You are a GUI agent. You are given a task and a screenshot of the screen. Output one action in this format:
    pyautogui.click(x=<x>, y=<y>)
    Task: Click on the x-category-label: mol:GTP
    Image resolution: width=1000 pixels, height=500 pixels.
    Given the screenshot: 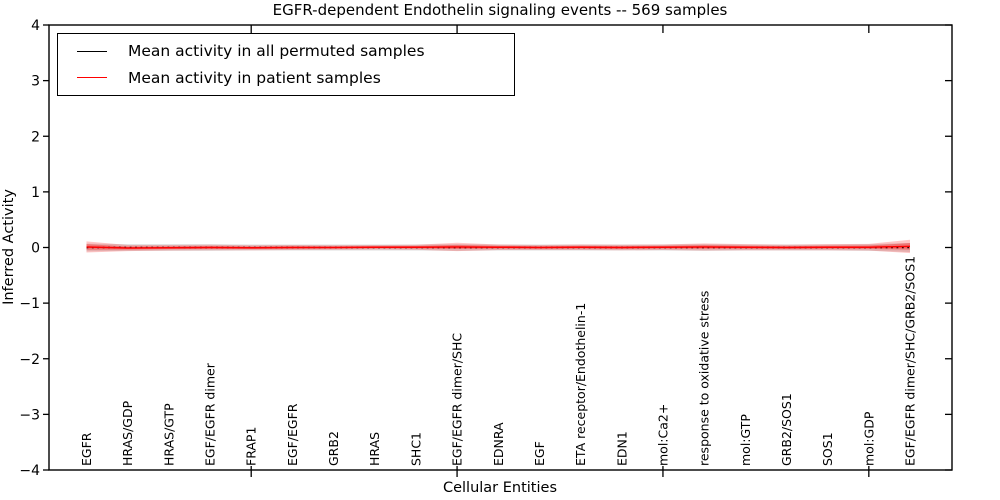 What is the action you would take?
    pyautogui.click(x=745, y=440)
    